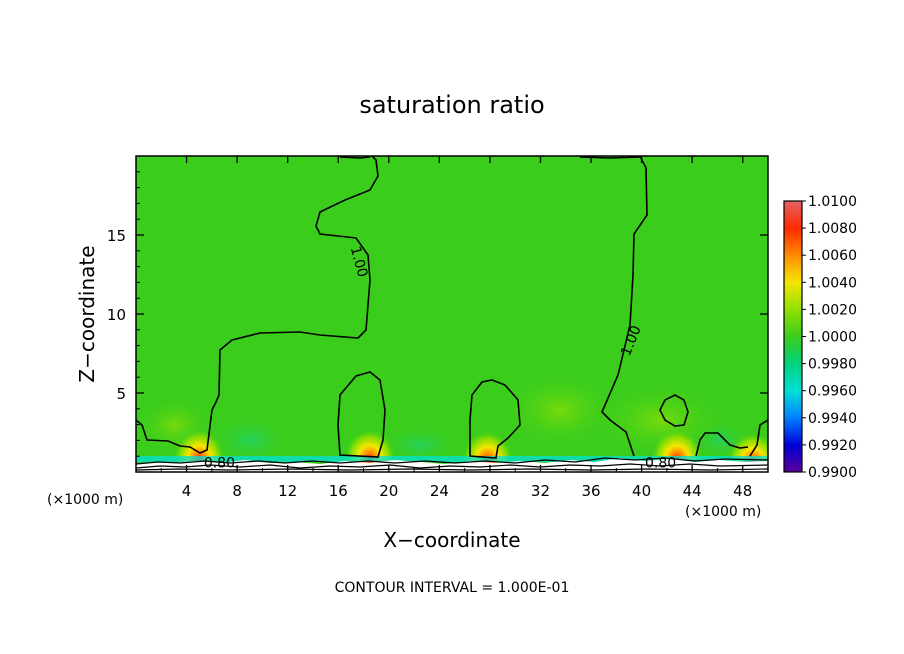  I want to click on x-tick-label: 48, so click(742, 491).